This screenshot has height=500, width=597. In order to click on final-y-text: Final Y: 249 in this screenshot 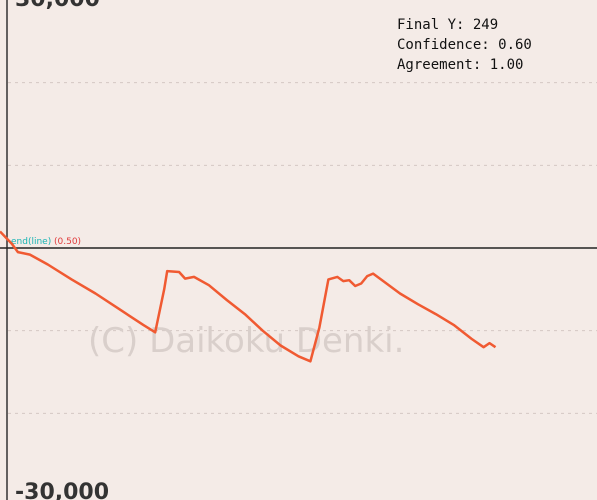, I will do `click(448, 25)`.